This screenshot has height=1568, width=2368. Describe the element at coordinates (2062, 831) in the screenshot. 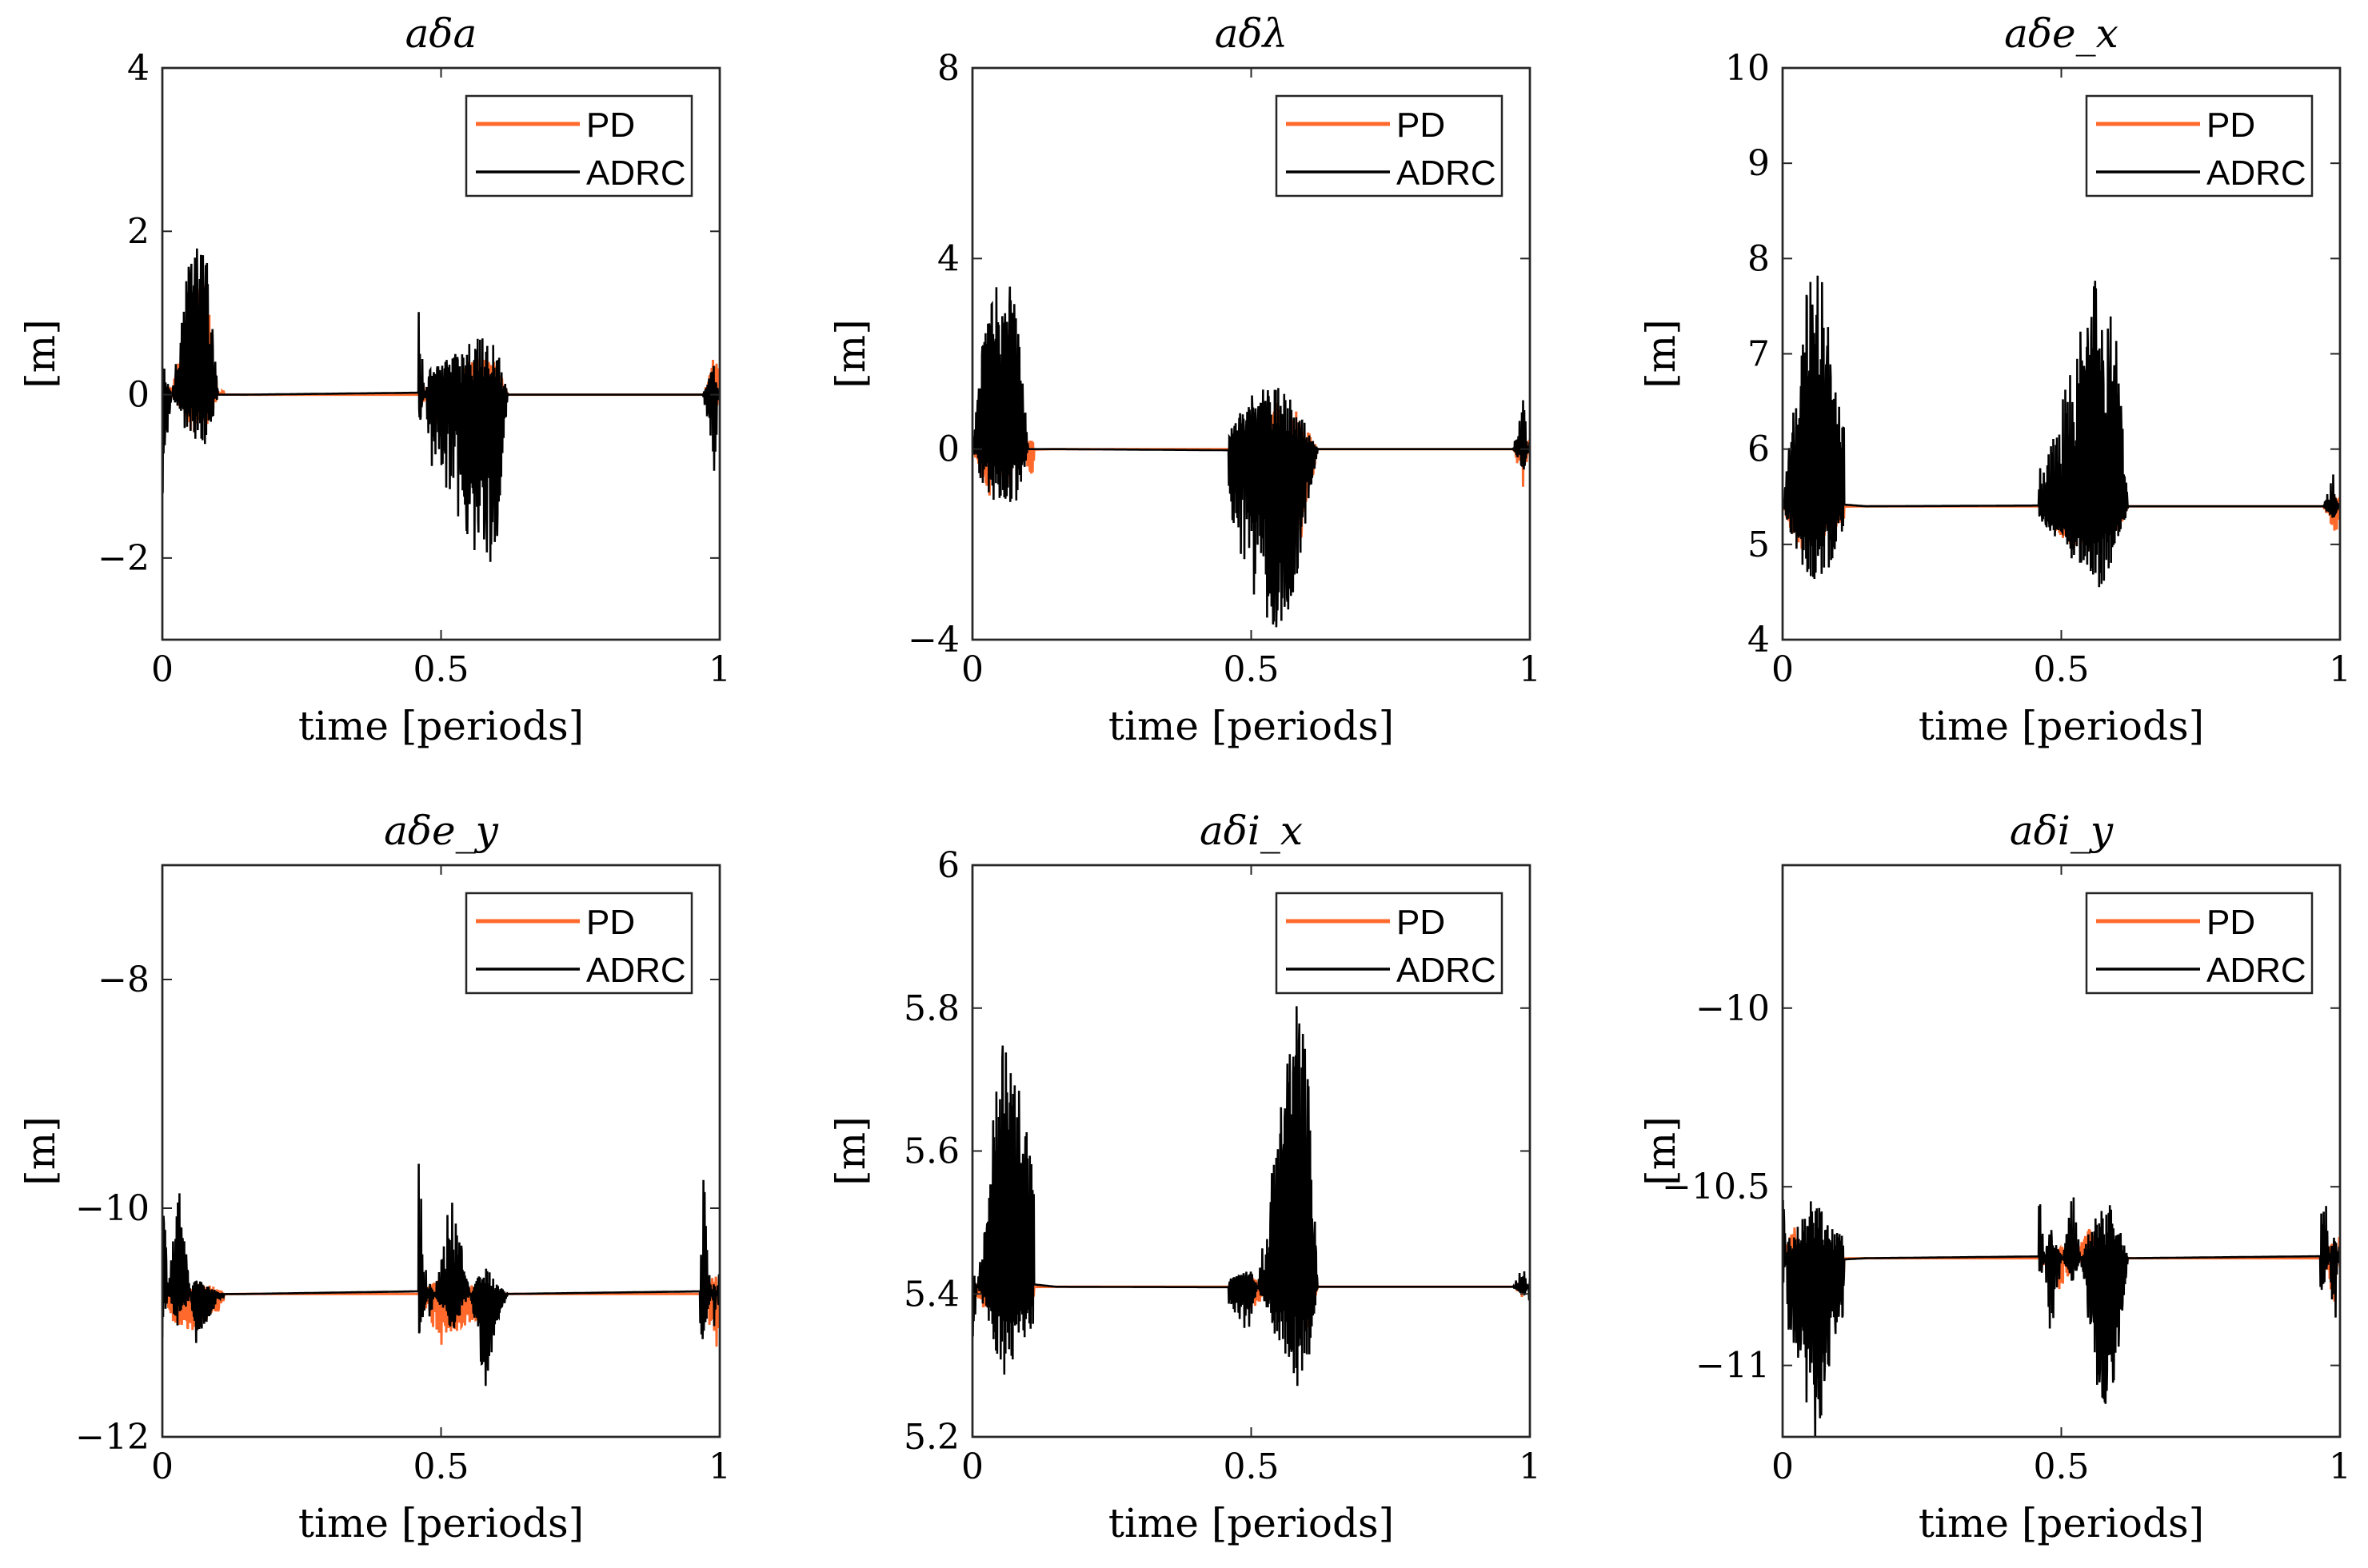

I see `chart-title: aδi_y` at that location.